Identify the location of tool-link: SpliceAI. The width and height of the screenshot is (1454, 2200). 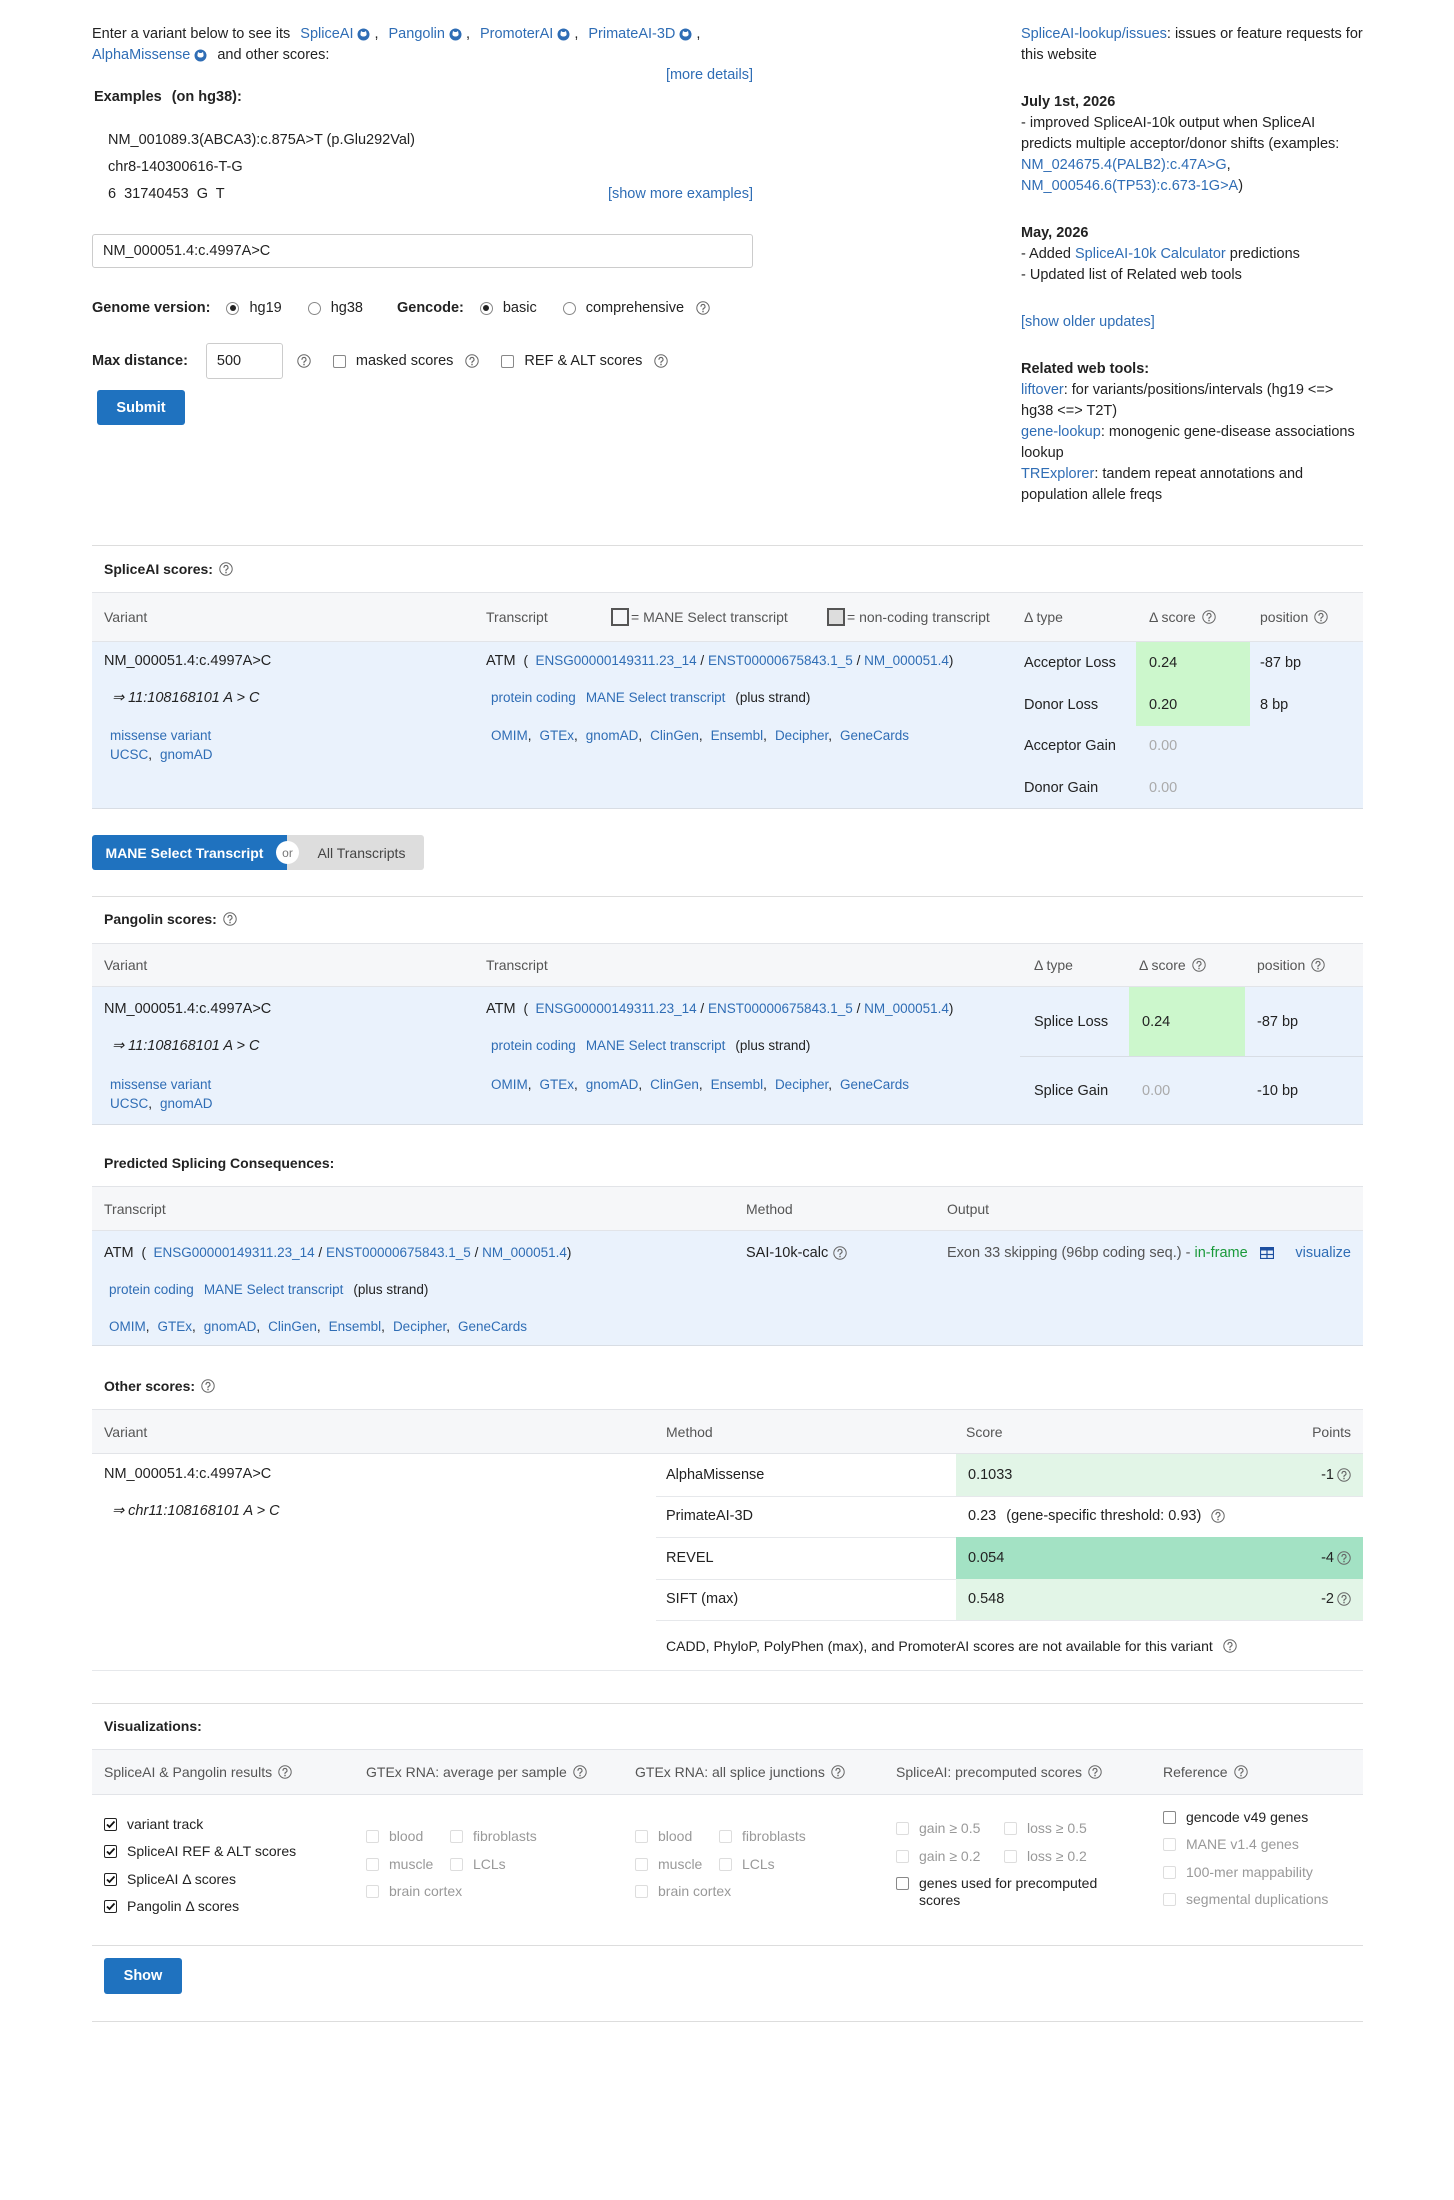
(327, 34).